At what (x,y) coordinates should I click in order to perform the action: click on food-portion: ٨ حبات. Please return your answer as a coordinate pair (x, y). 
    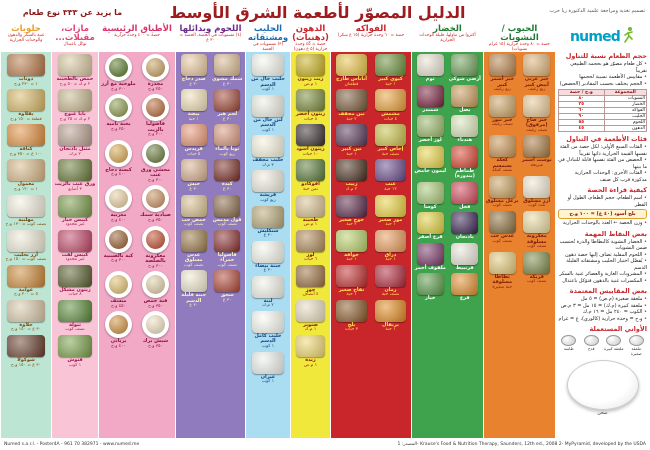
    Looking at the image, I should click on (310, 119).